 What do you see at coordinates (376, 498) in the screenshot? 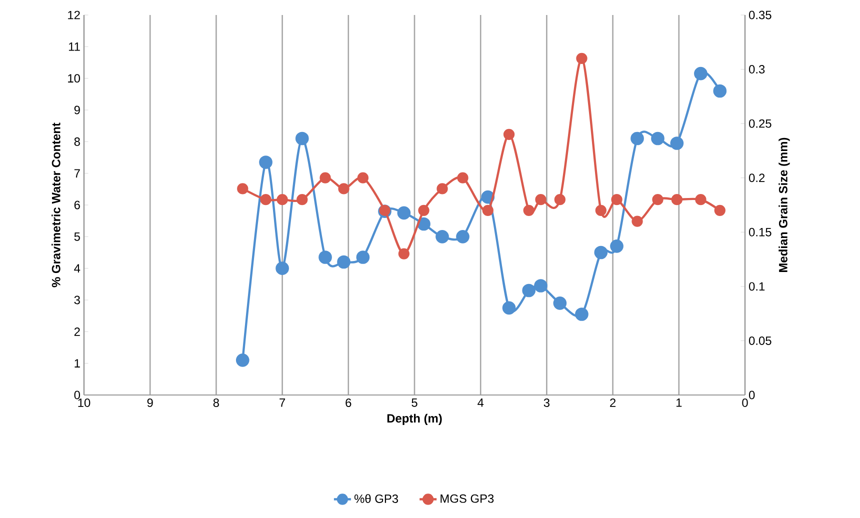
I see `legend-label: %θ GP3` at bounding box center [376, 498].